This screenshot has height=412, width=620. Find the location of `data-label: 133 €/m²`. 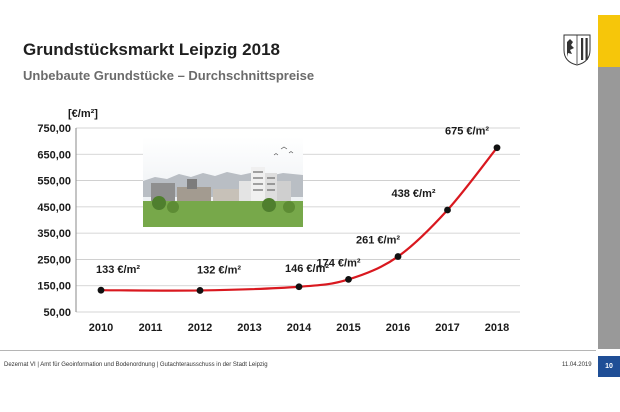

data-label: 133 €/m² is located at coordinates (118, 270).